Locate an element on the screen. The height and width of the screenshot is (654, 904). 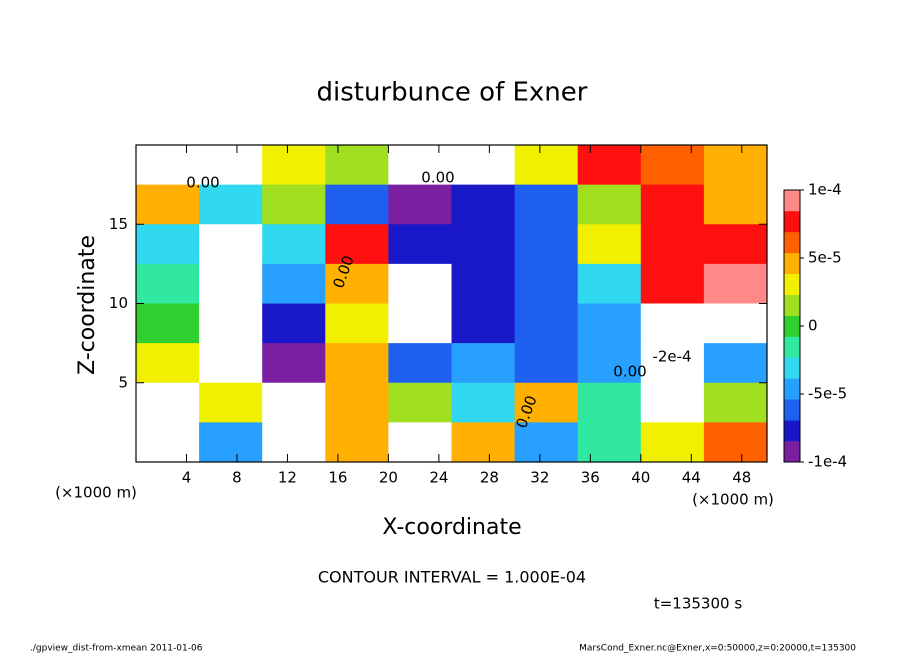
contour-interval: CONTOUR INTERVAL = 1.000E-04 is located at coordinates (452, 577).